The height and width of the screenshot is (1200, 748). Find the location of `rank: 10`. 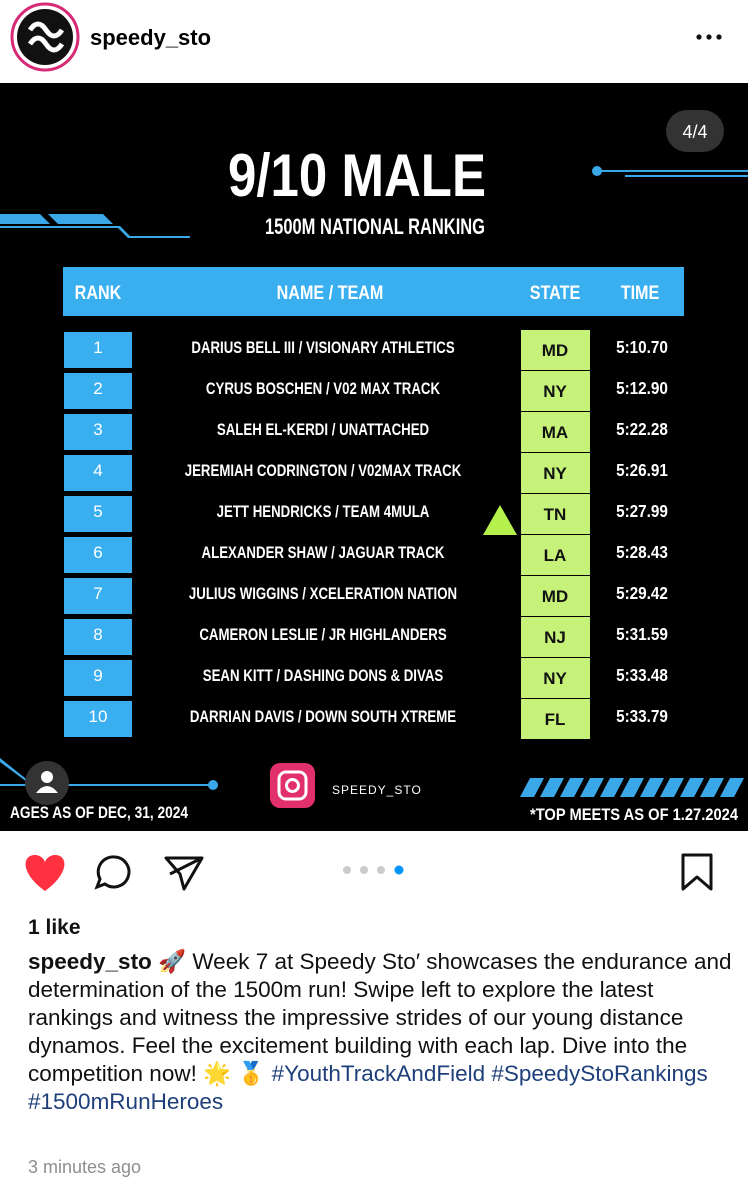

rank: 10 is located at coordinates (98, 716).